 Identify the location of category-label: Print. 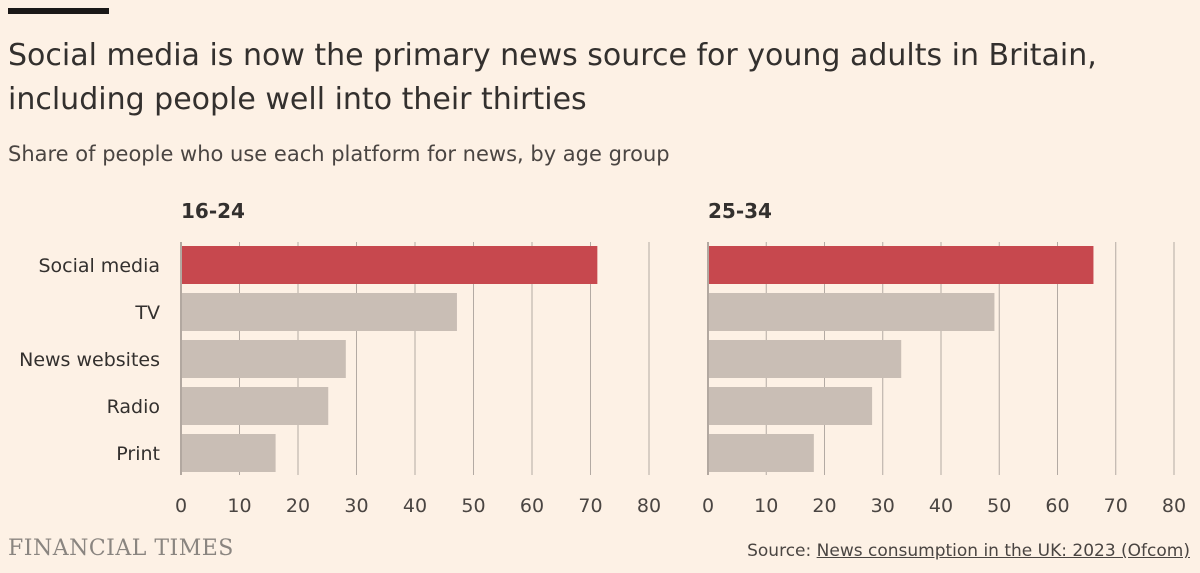
(138, 454).